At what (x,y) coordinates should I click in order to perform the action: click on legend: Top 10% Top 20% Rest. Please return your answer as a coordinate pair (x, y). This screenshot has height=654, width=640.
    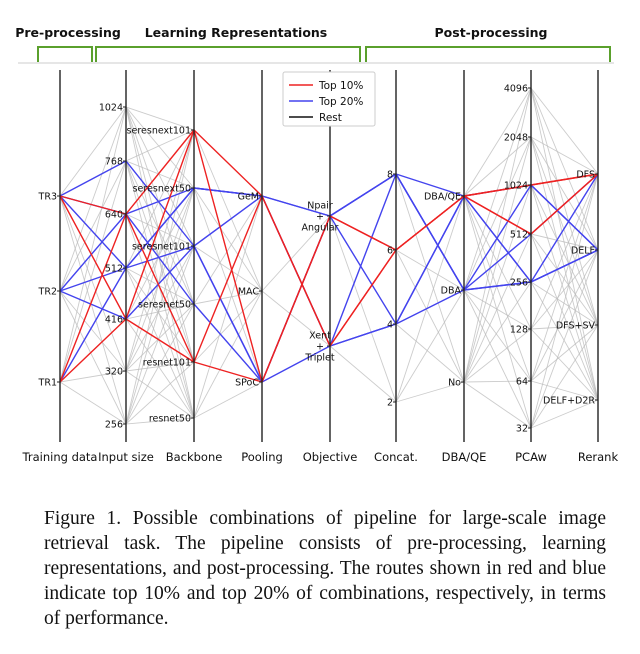
    Looking at the image, I should click on (329, 99).